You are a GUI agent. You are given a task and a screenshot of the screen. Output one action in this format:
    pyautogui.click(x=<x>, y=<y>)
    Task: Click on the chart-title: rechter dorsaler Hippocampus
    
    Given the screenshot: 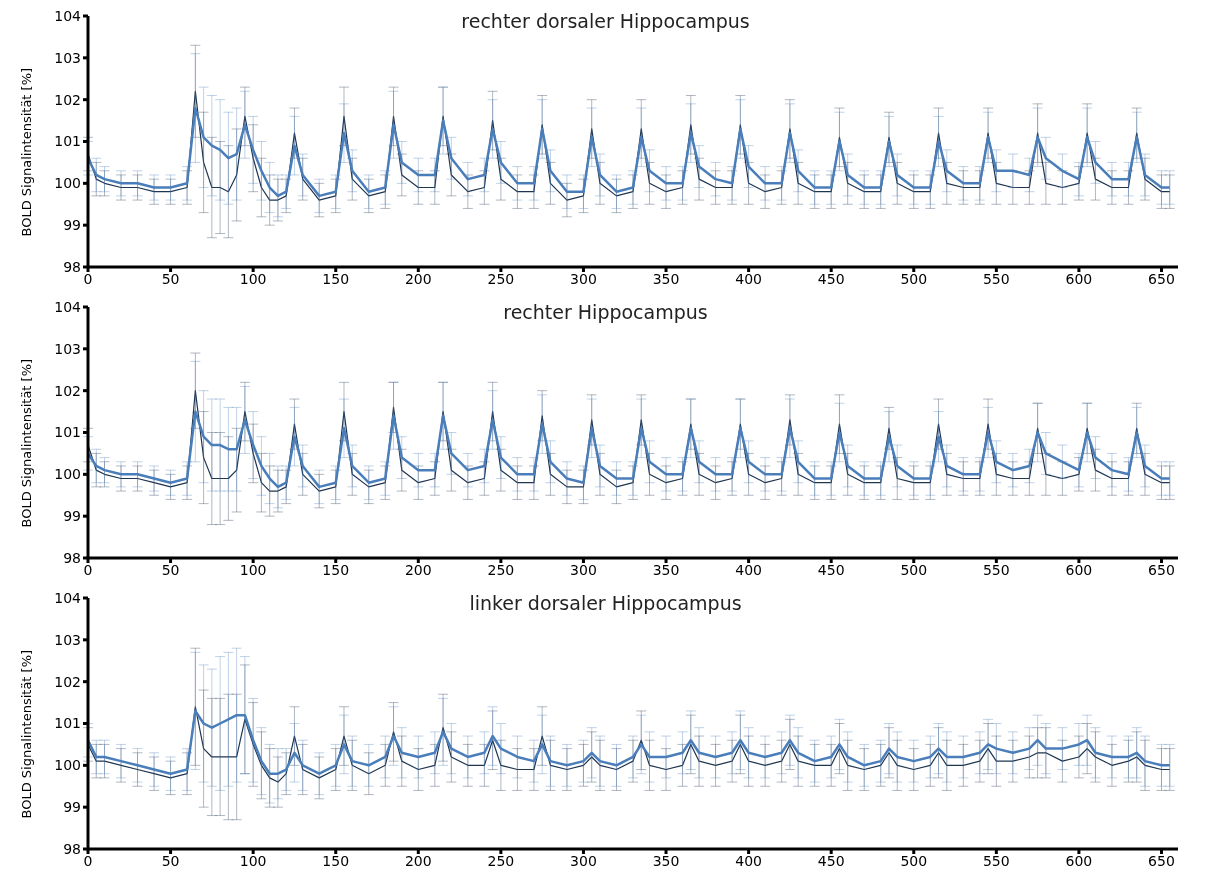 What is the action you would take?
    pyautogui.click(x=605, y=21)
    